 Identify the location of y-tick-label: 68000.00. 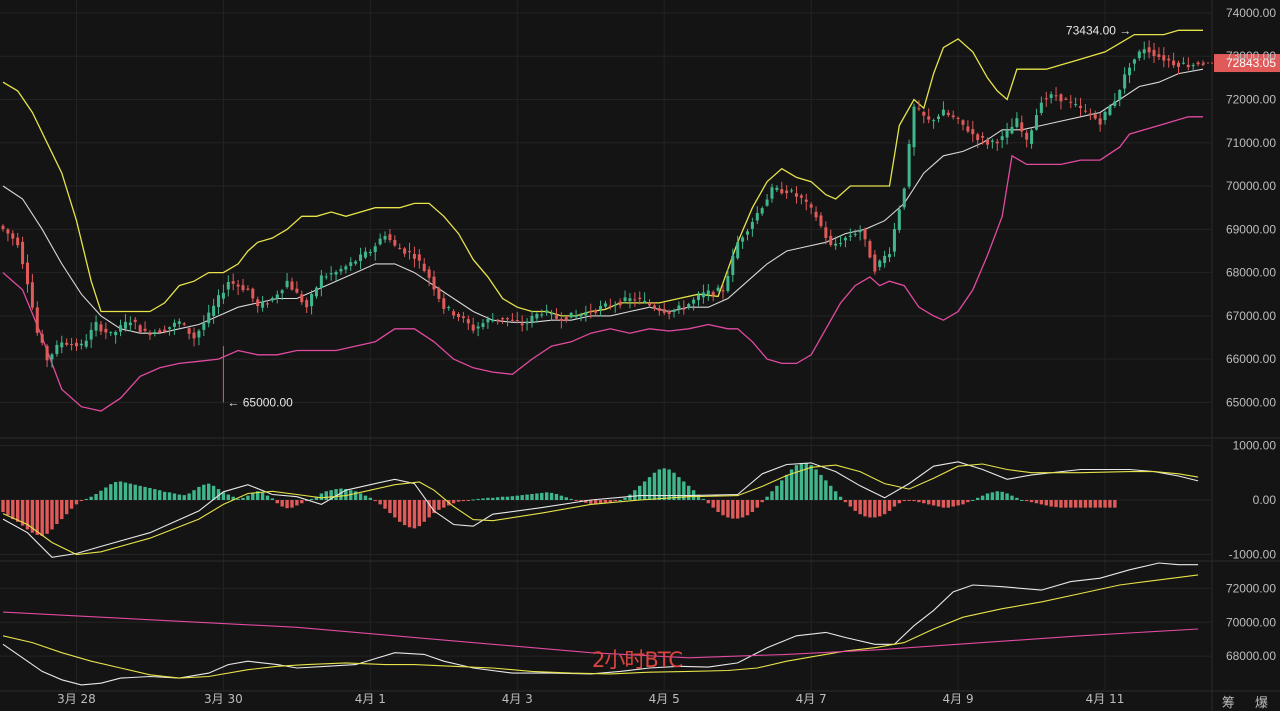
(1251, 656).